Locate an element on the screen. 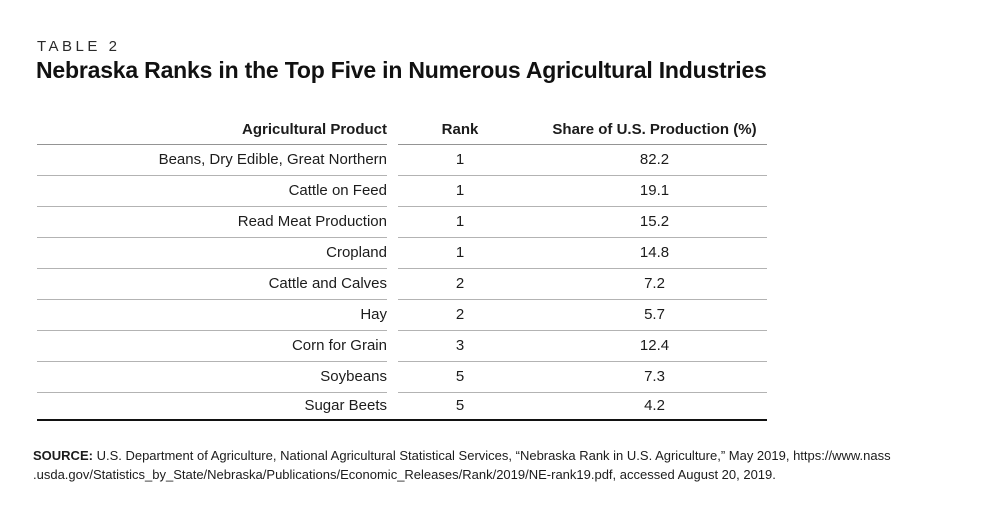 Image resolution: width=1000 pixels, height=510 pixels. table-row: Beans, Dry Edible, Great Northern 1 82.2 is located at coordinates (402, 160).